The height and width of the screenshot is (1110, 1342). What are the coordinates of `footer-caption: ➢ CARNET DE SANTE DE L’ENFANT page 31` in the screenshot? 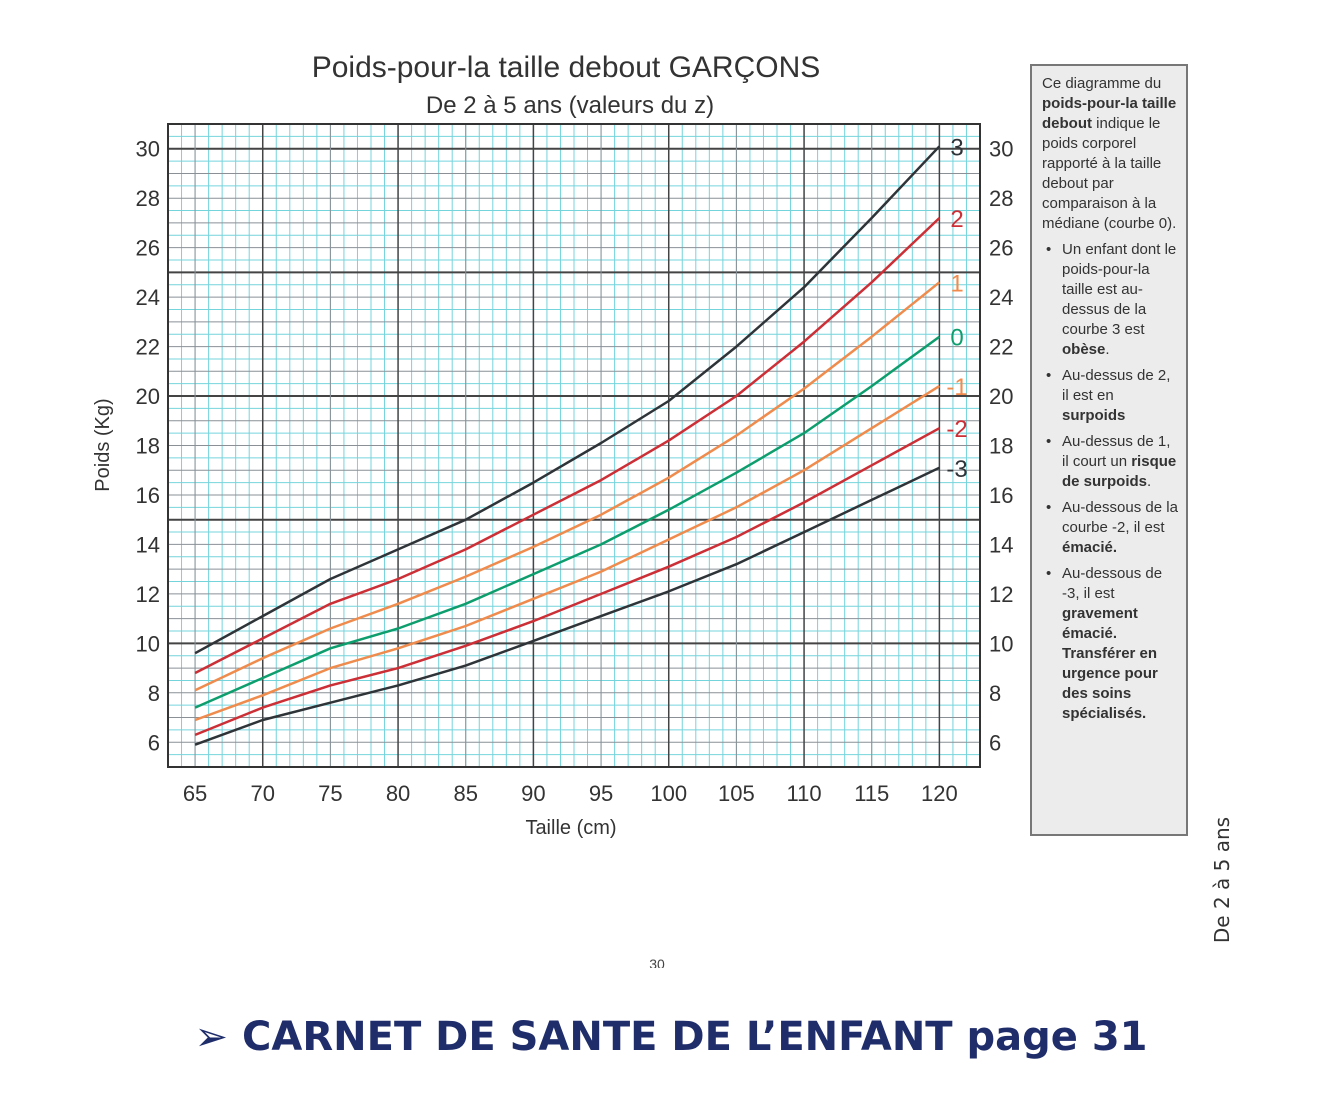 It's located at (671, 1037).